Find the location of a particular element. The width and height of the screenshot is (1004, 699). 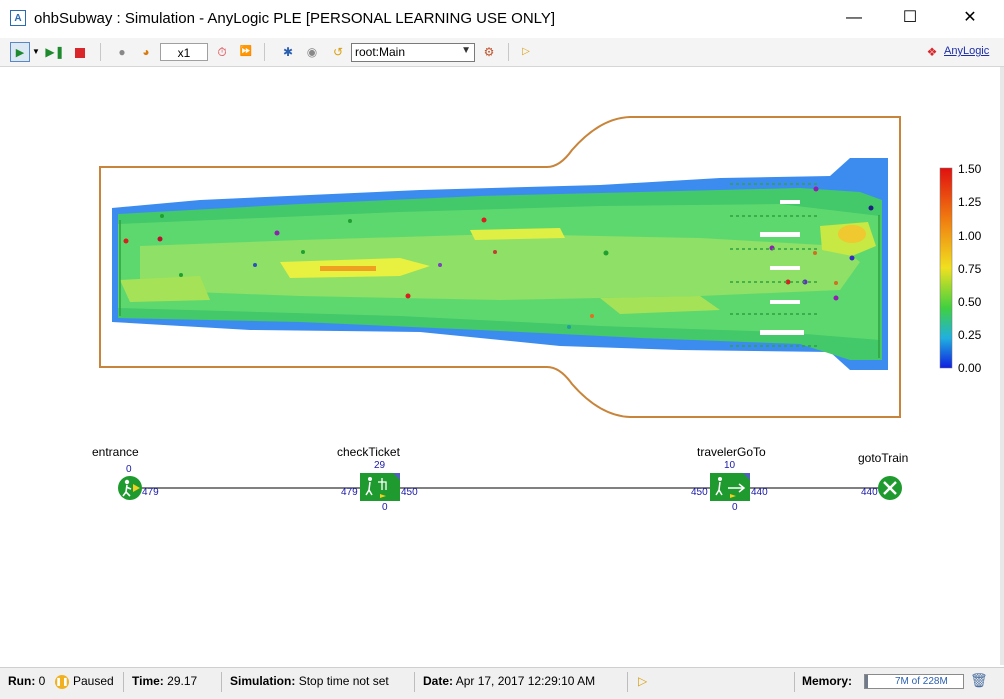

traveler-go-to-block is located at coordinates (730, 487).